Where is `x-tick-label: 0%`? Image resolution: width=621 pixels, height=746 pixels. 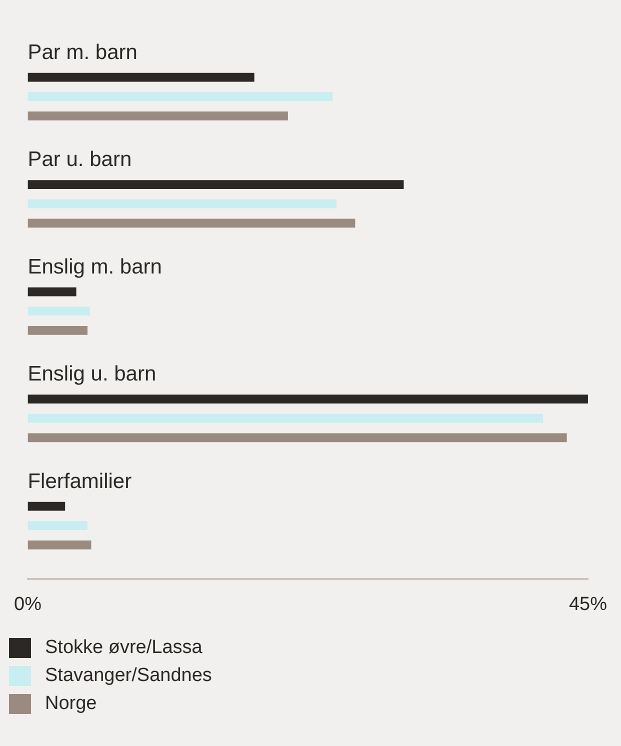 x-tick-label: 0% is located at coordinates (28, 604).